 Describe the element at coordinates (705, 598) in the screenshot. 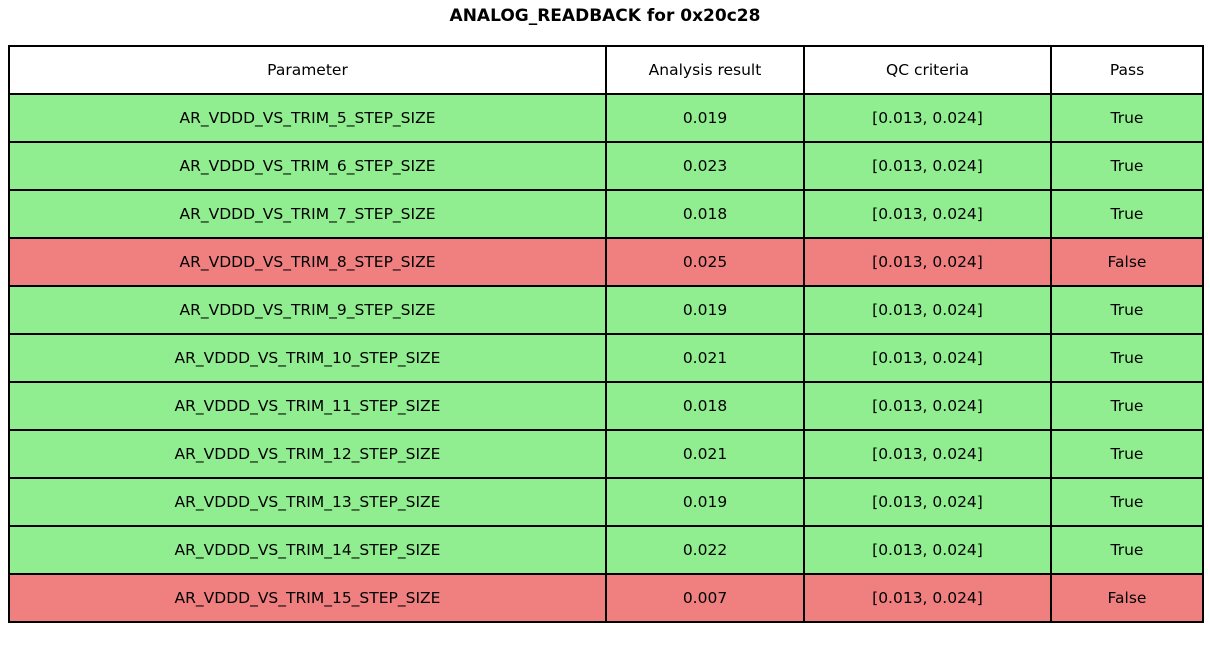

I see `analysis-result-cell: 0.007` at that location.